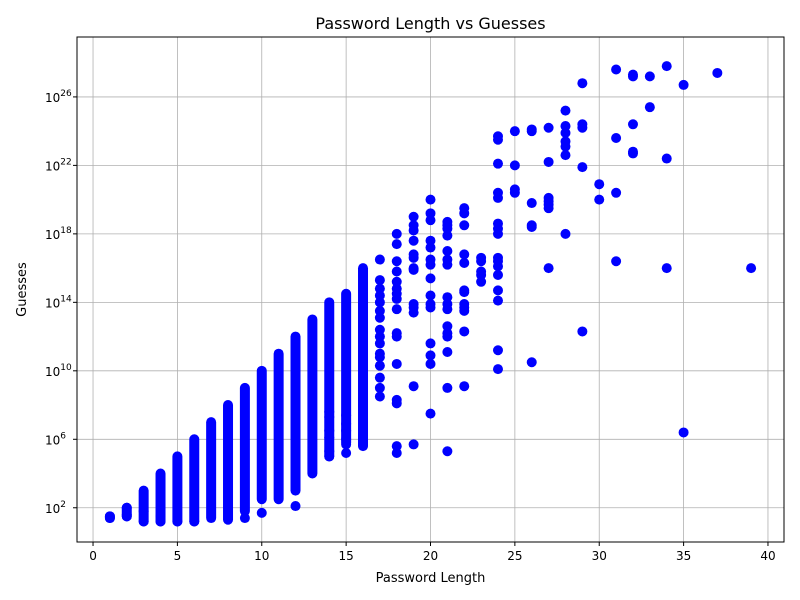 The height and width of the screenshot is (600, 800). What do you see at coordinates (599, 556) in the screenshot?
I see `x-tick-label: 30` at bounding box center [599, 556].